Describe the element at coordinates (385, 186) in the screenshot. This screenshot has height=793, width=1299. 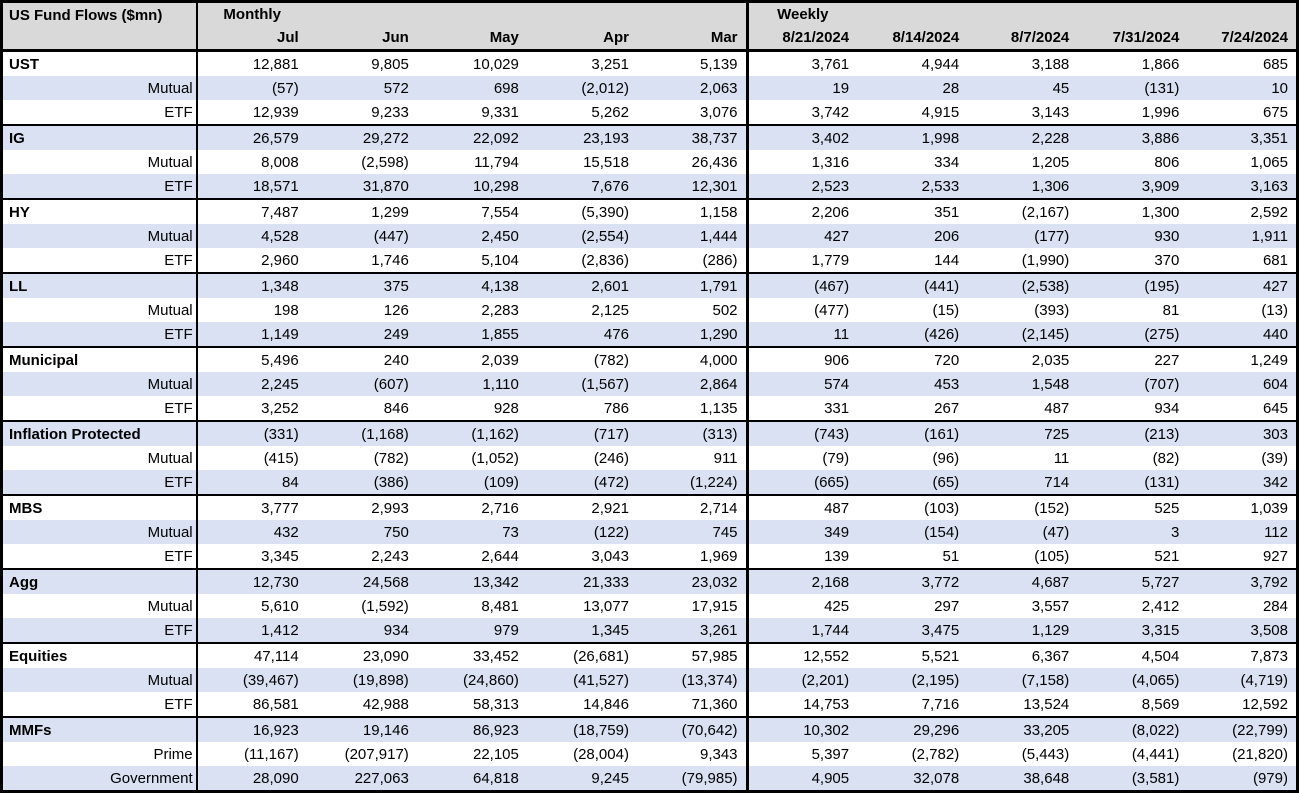
I see `cell: 31,870` at that location.